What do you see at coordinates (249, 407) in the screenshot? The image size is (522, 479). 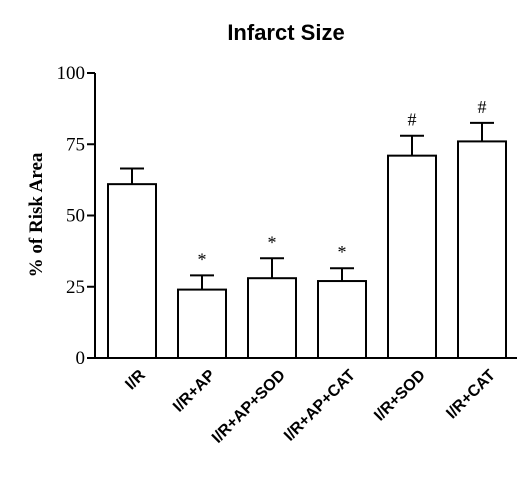 I see `x-tick-label: I/R+AP+SOD` at bounding box center [249, 407].